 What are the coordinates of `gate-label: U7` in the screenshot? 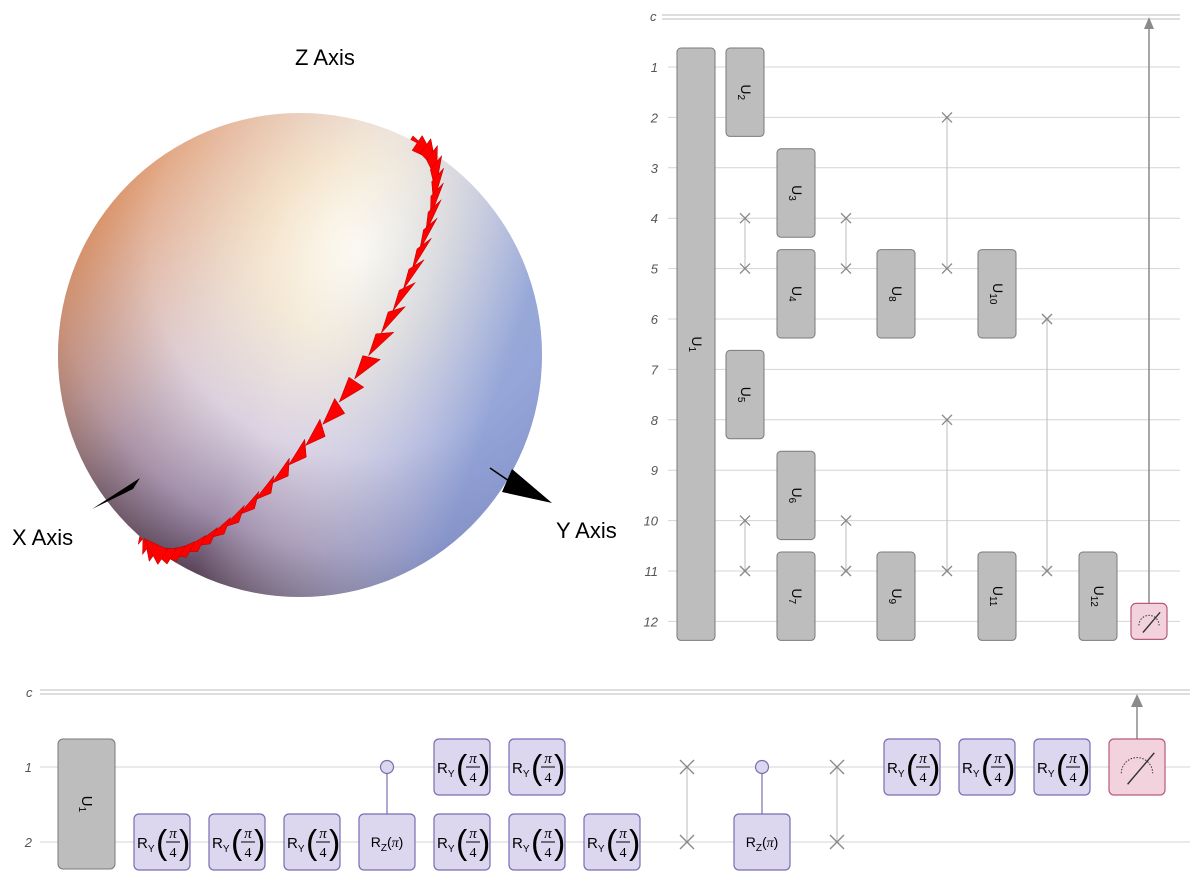 It's located at (795, 596).